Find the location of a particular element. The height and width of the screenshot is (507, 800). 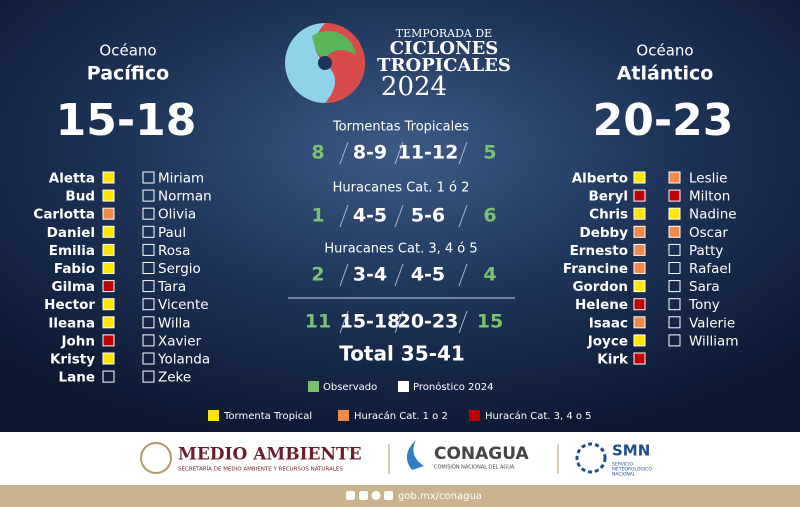

storm-name: Chris is located at coordinates (608, 215).